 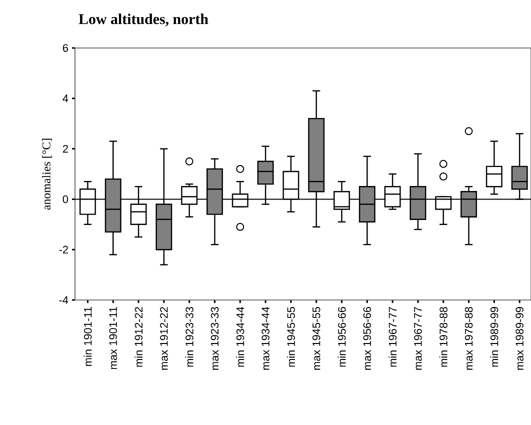 I want to click on x-tick-label: min 1989-99, so click(x=494, y=337).